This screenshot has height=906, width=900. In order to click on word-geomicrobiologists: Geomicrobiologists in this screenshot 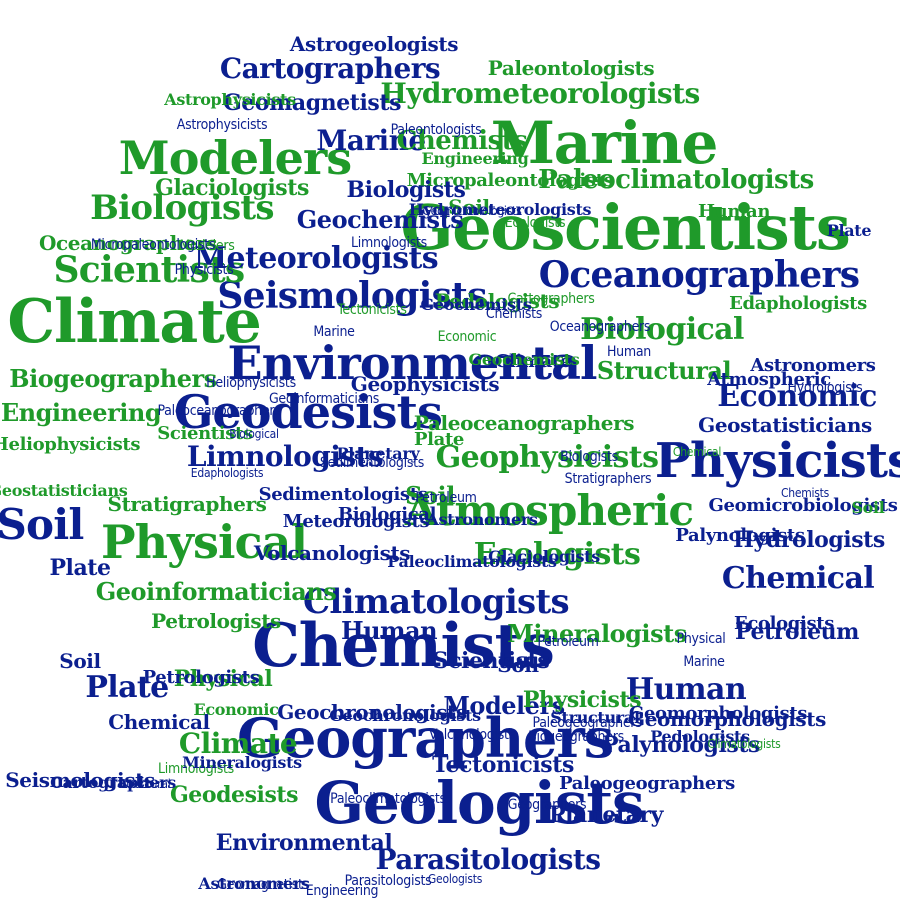, I will do `click(803, 505)`.